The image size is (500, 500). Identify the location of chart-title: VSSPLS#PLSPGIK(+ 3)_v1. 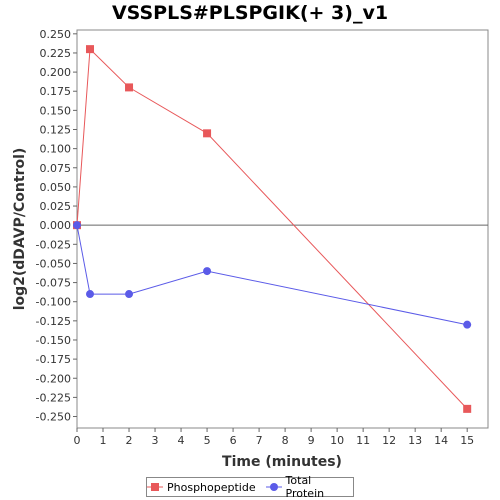
(250, 13).